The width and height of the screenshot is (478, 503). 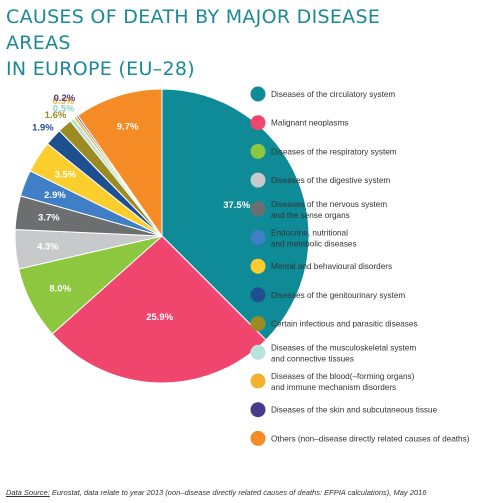 What do you see at coordinates (159, 317) in the screenshot?
I see `slice-label-malignant-neoplasms: 25.9%` at bounding box center [159, 317].